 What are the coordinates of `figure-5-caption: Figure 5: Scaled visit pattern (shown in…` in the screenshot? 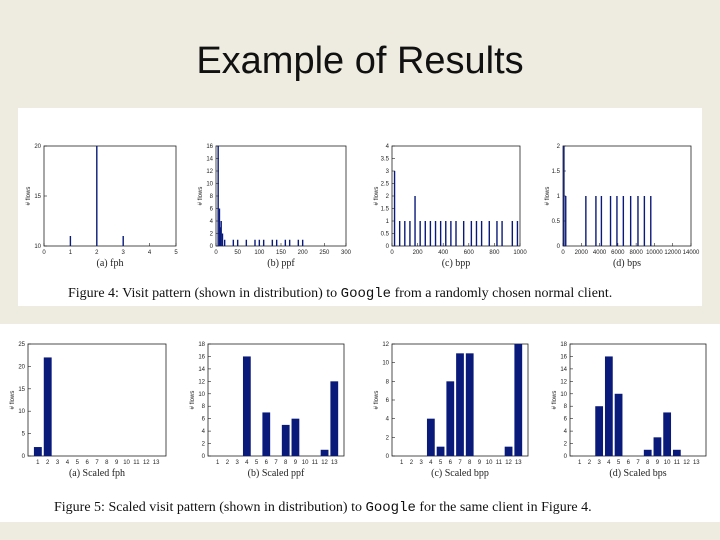 It's located at (323, 508).